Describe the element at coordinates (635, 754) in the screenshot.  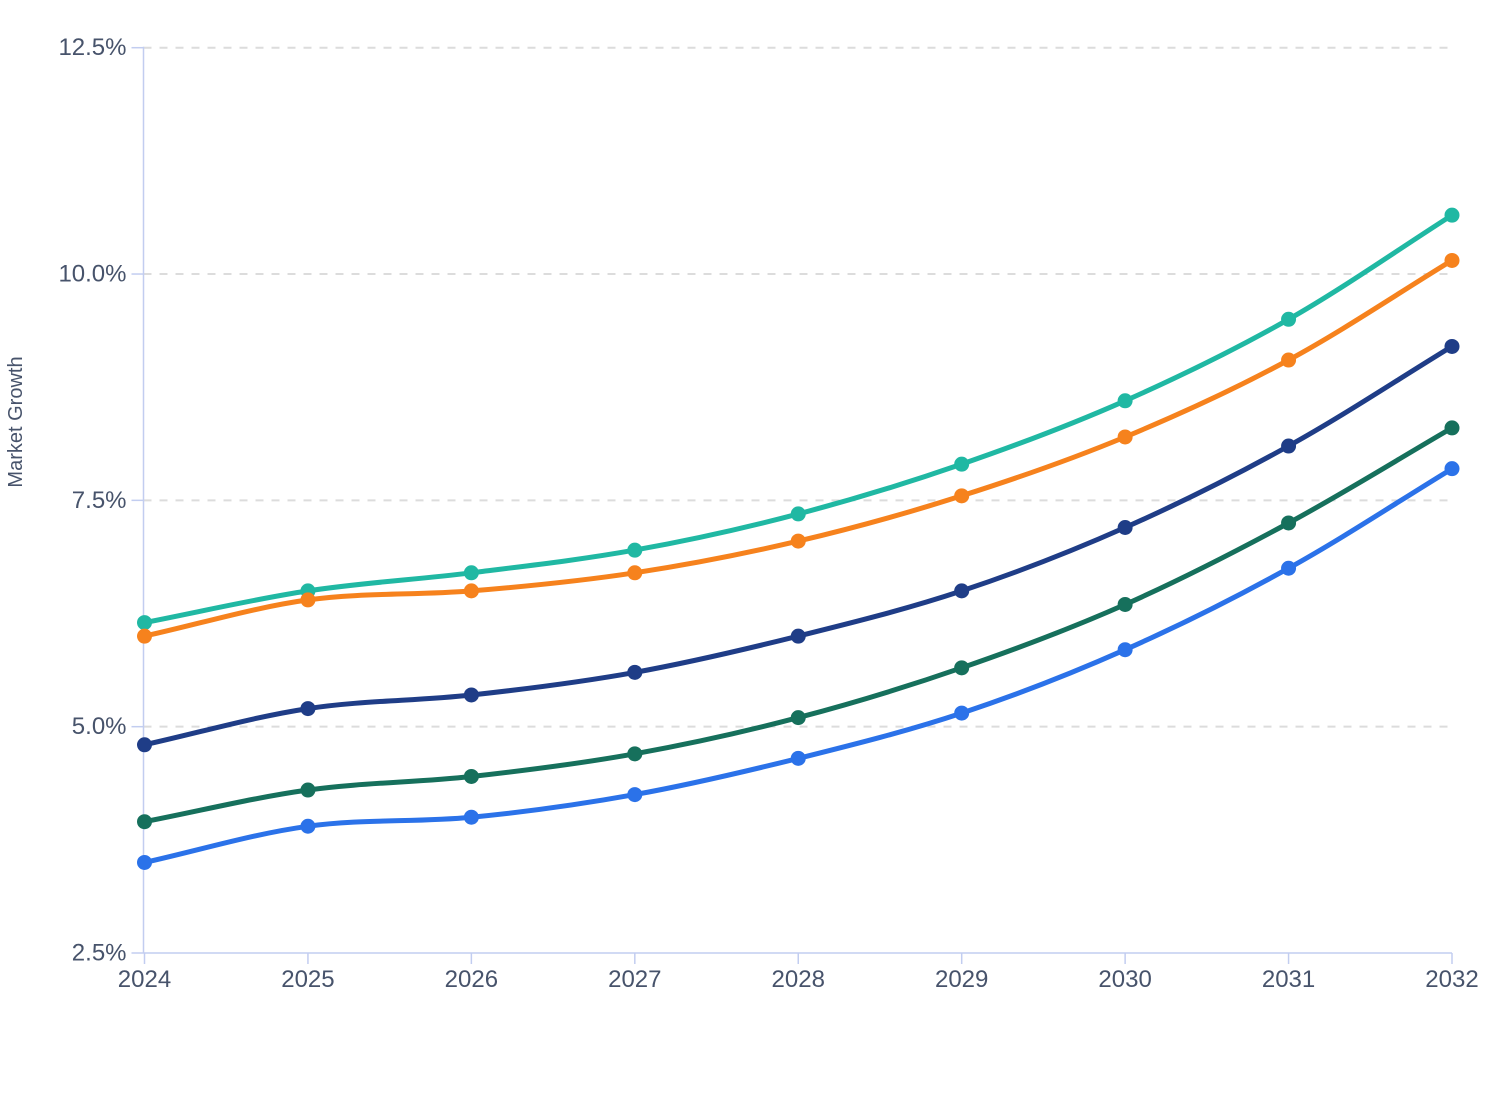
I see `data-point-dark-green-2027` at that location.